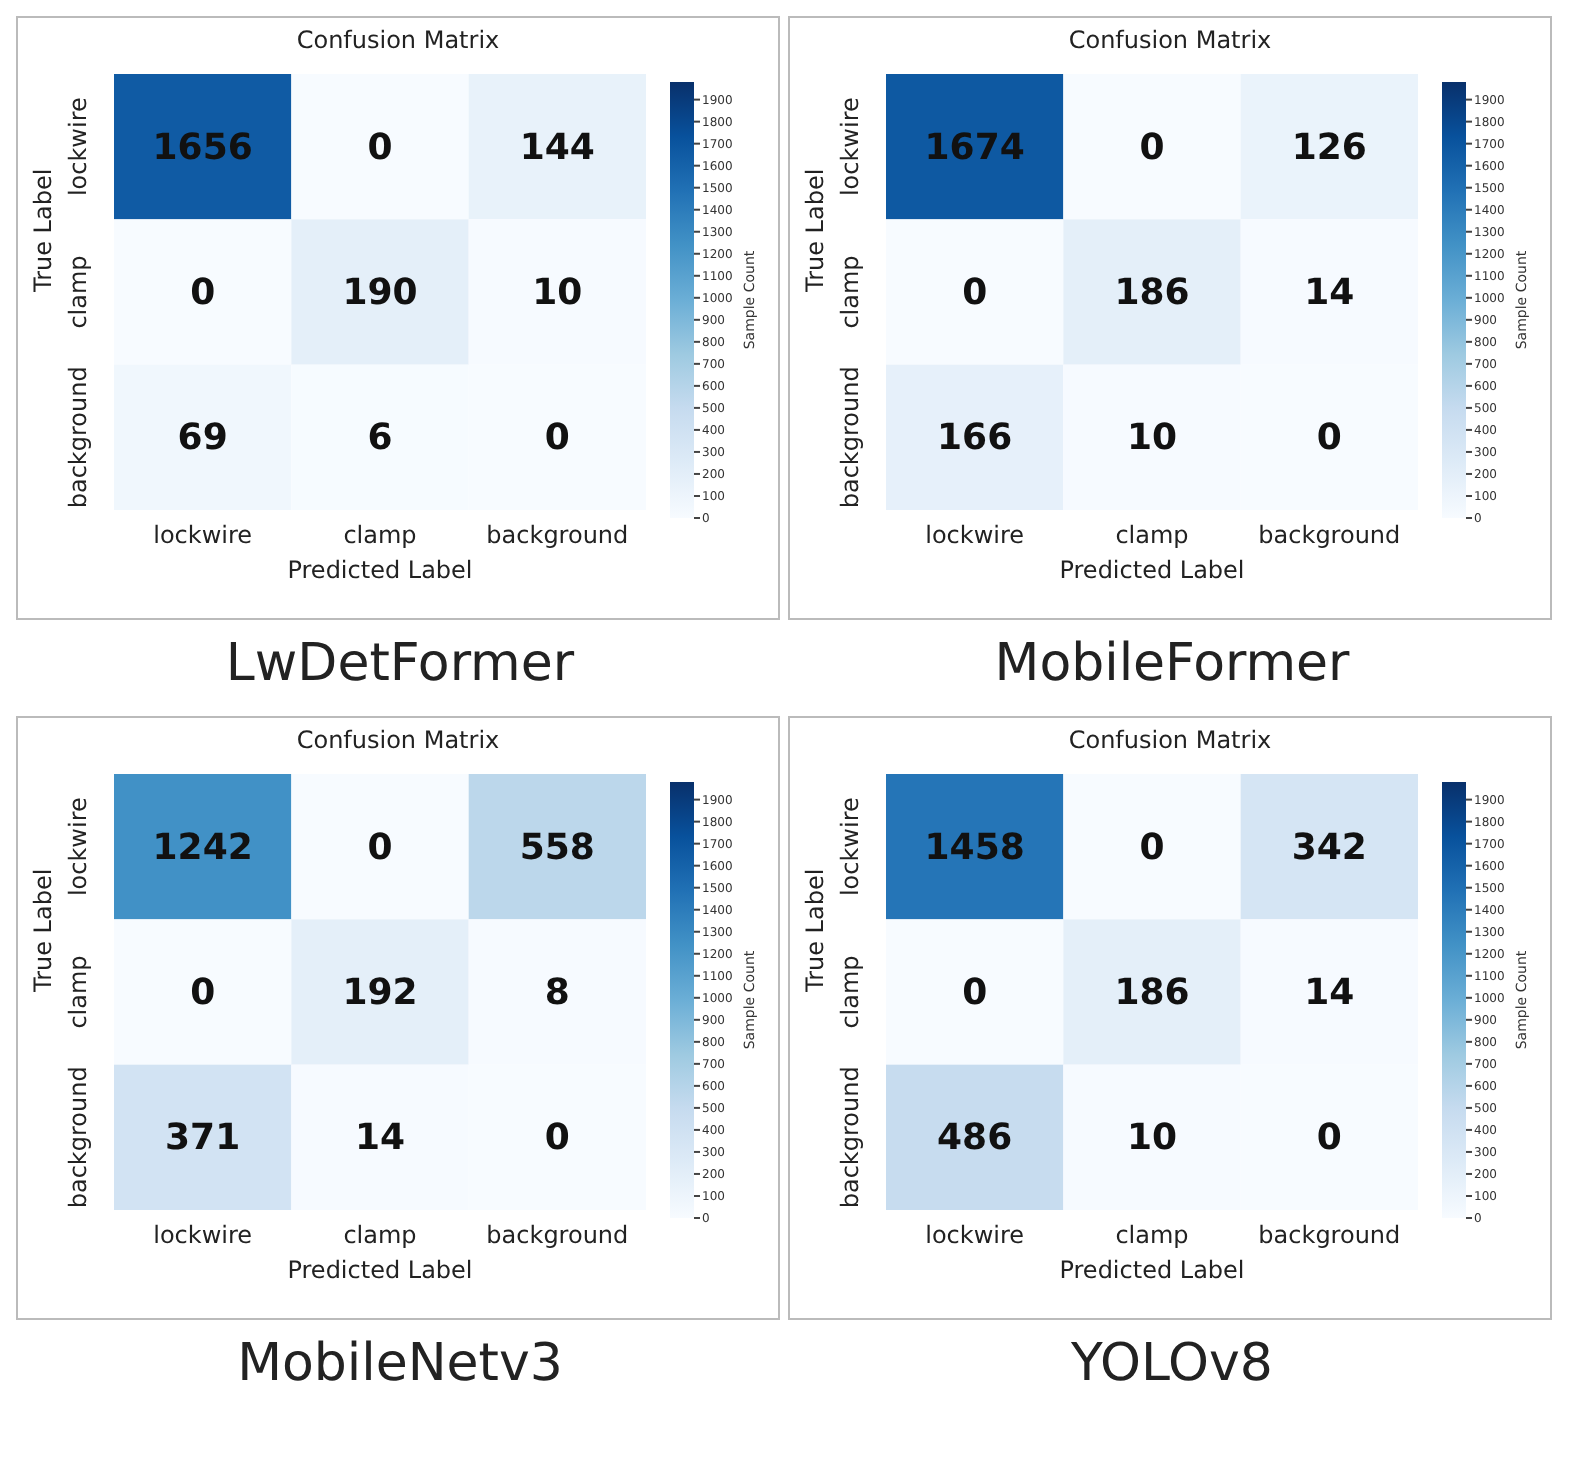 The width and height of the screenshot is (1570, 1468). Describe the element at coordinates (202, 438) in the screenshot. I see `data-label: 69` at that location.